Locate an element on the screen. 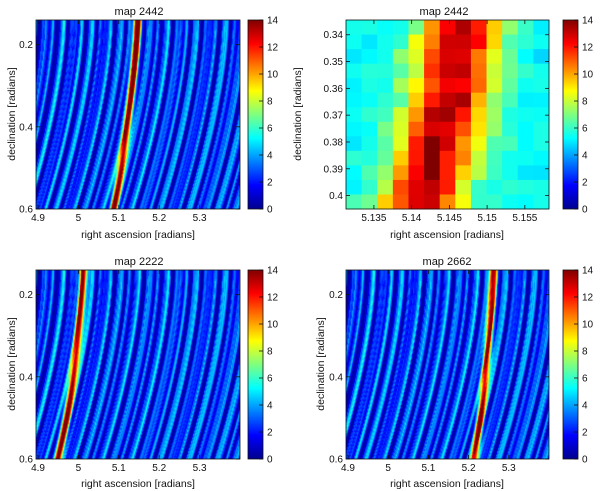 The image size is (603, 491). x-tick-label: 5.3 is located at coordinates (200, 218).